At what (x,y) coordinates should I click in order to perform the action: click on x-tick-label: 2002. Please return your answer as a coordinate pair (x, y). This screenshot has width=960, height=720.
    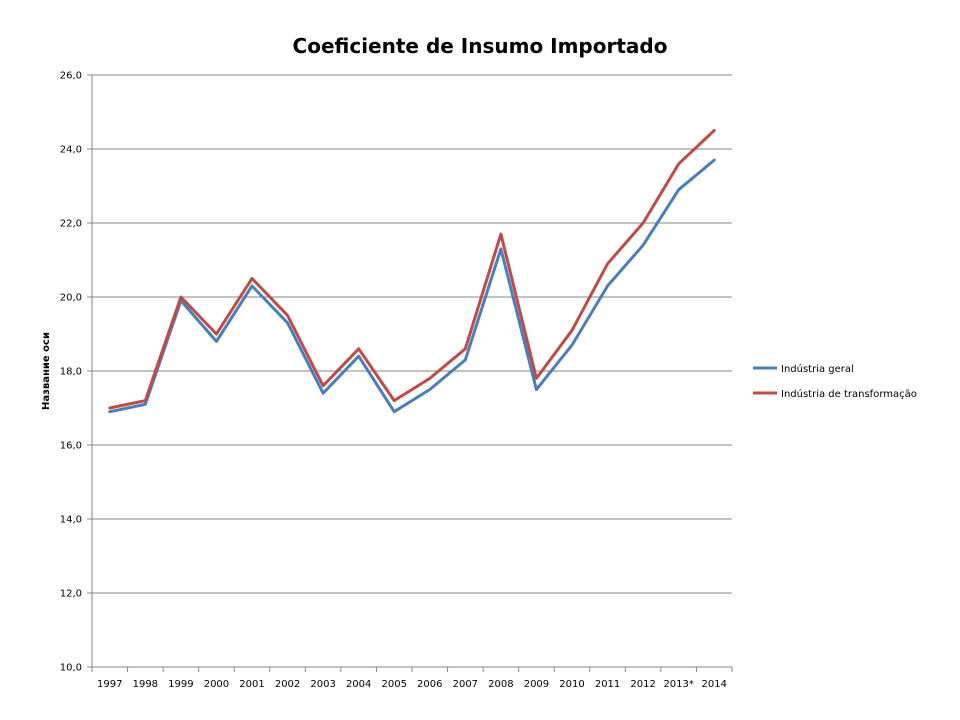
    Looking at the image, I should click on (287, 684).